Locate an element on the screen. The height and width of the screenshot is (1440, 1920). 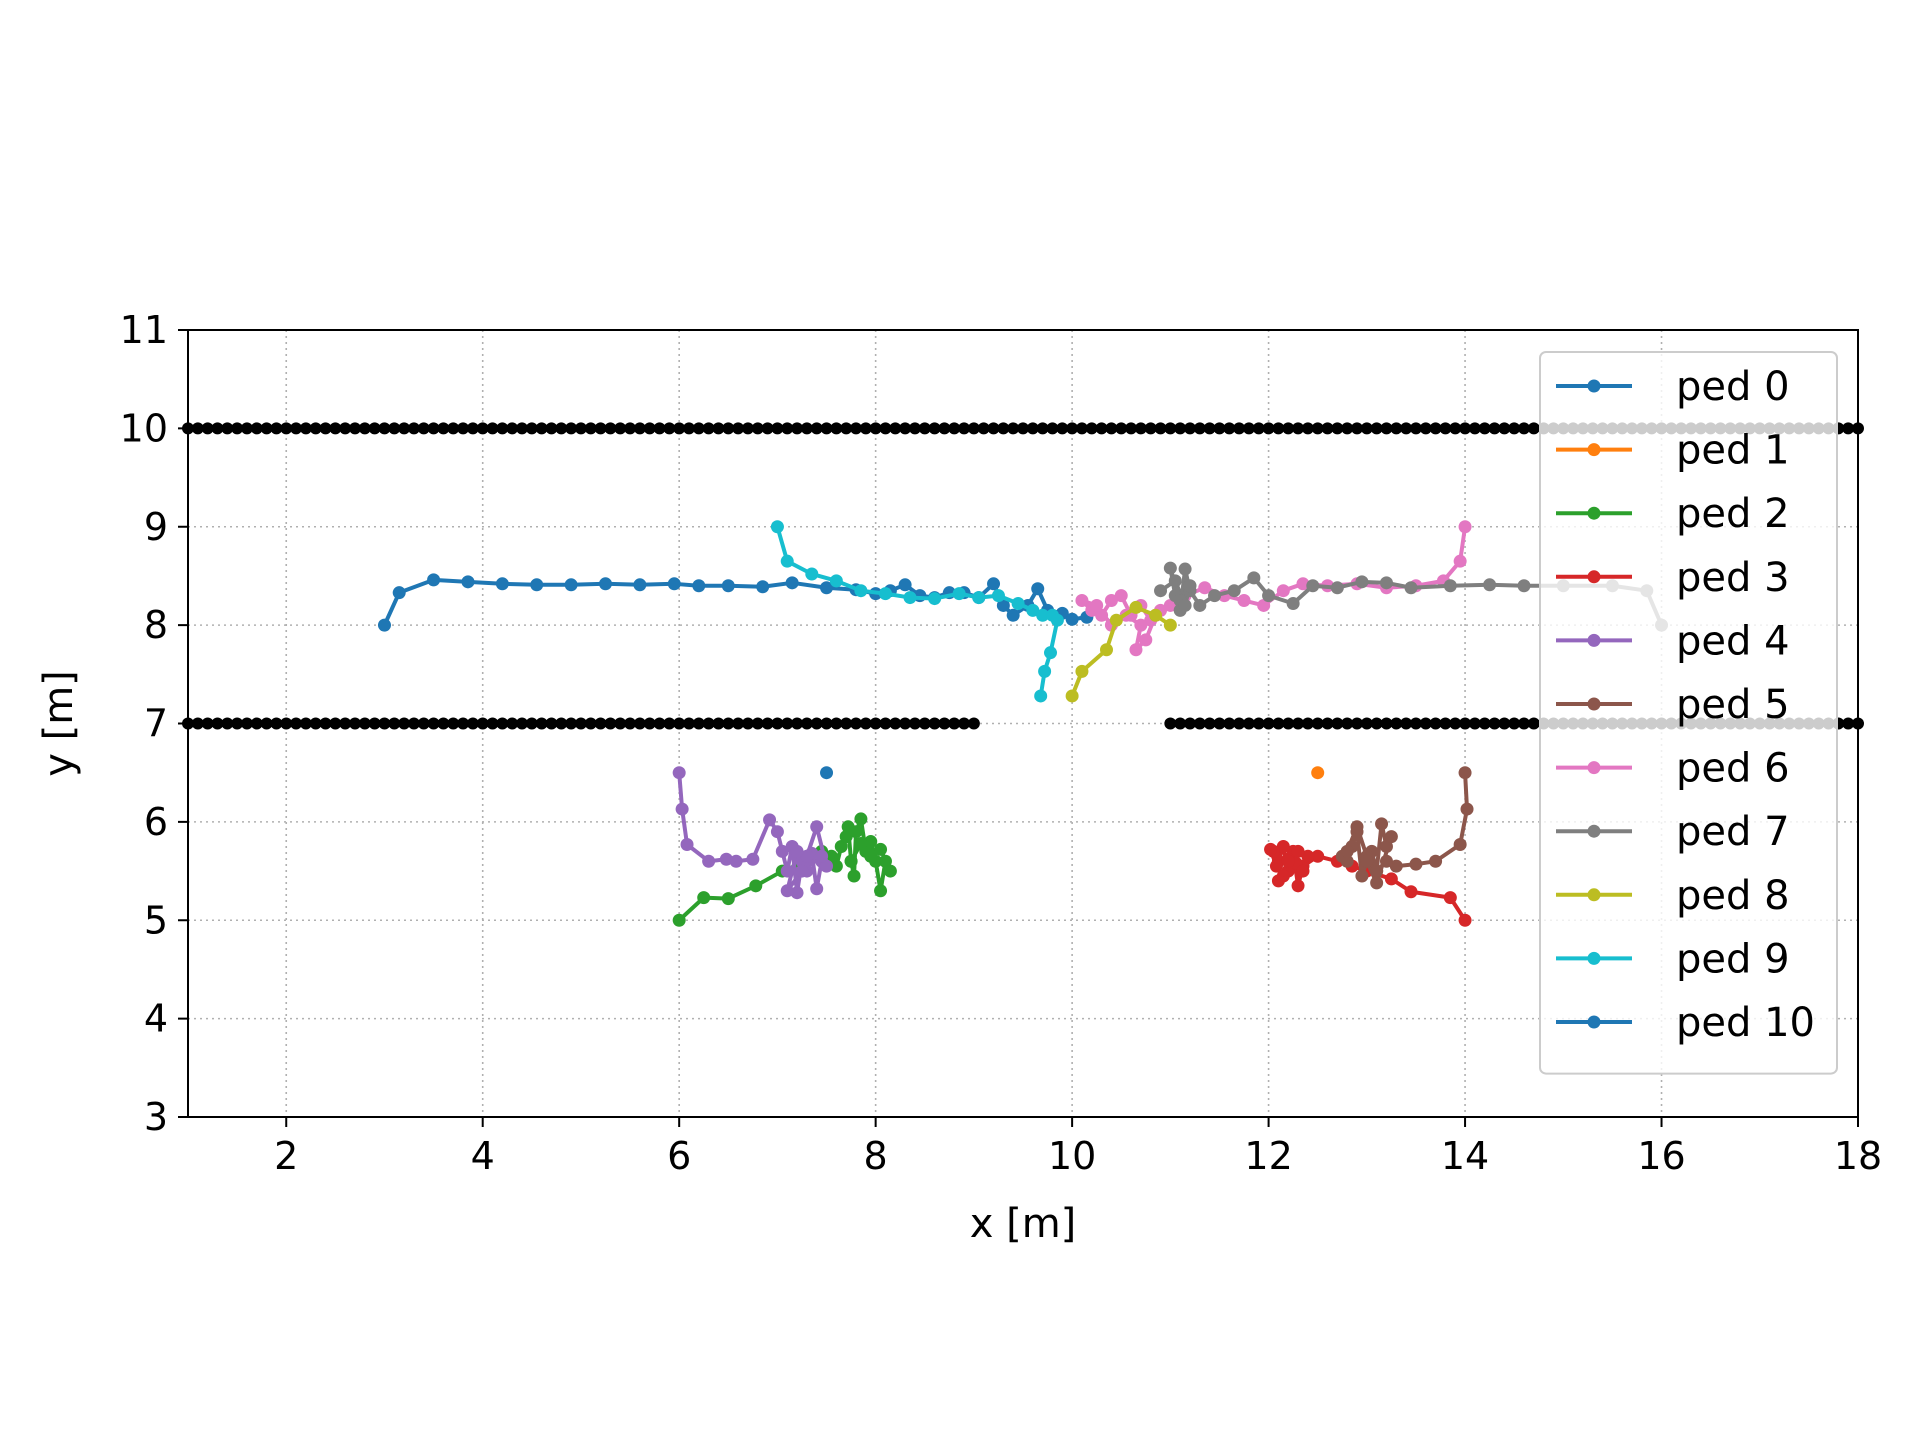
legend-item: ped 3 is located at coordinates (1673, 578).